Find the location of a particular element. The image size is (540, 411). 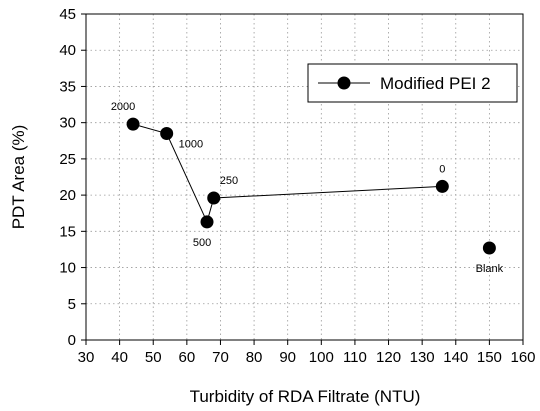

legend: Modified PEI 2 is located at coordinates (412, 83).